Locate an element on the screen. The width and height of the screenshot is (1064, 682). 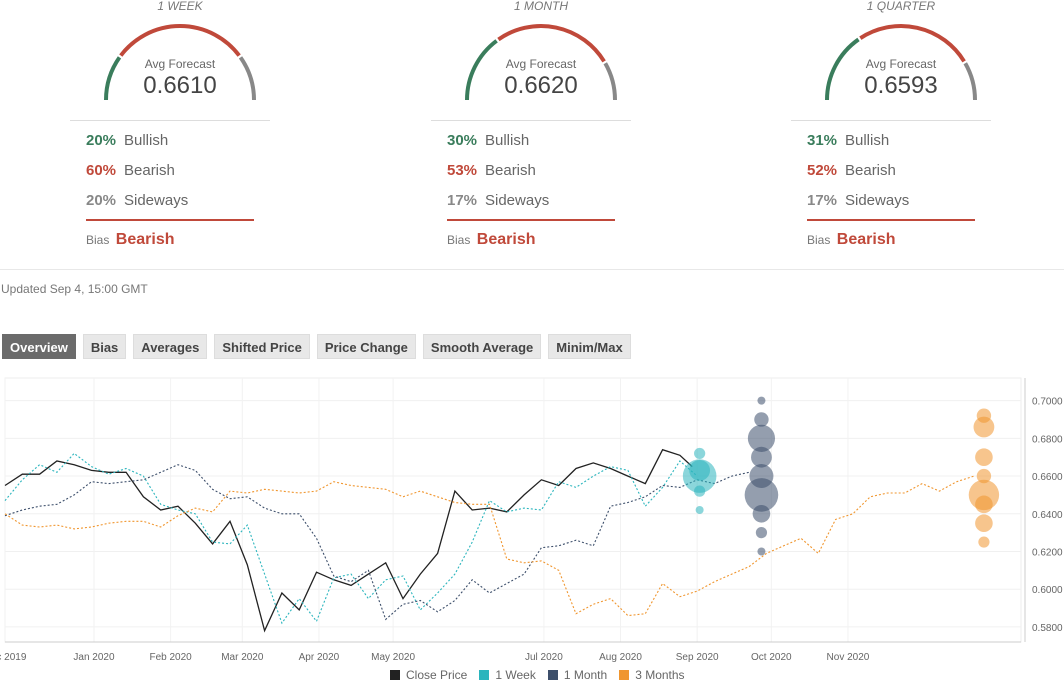
sideways-stat: 20% Sideways is located at coordinates (137, 200).